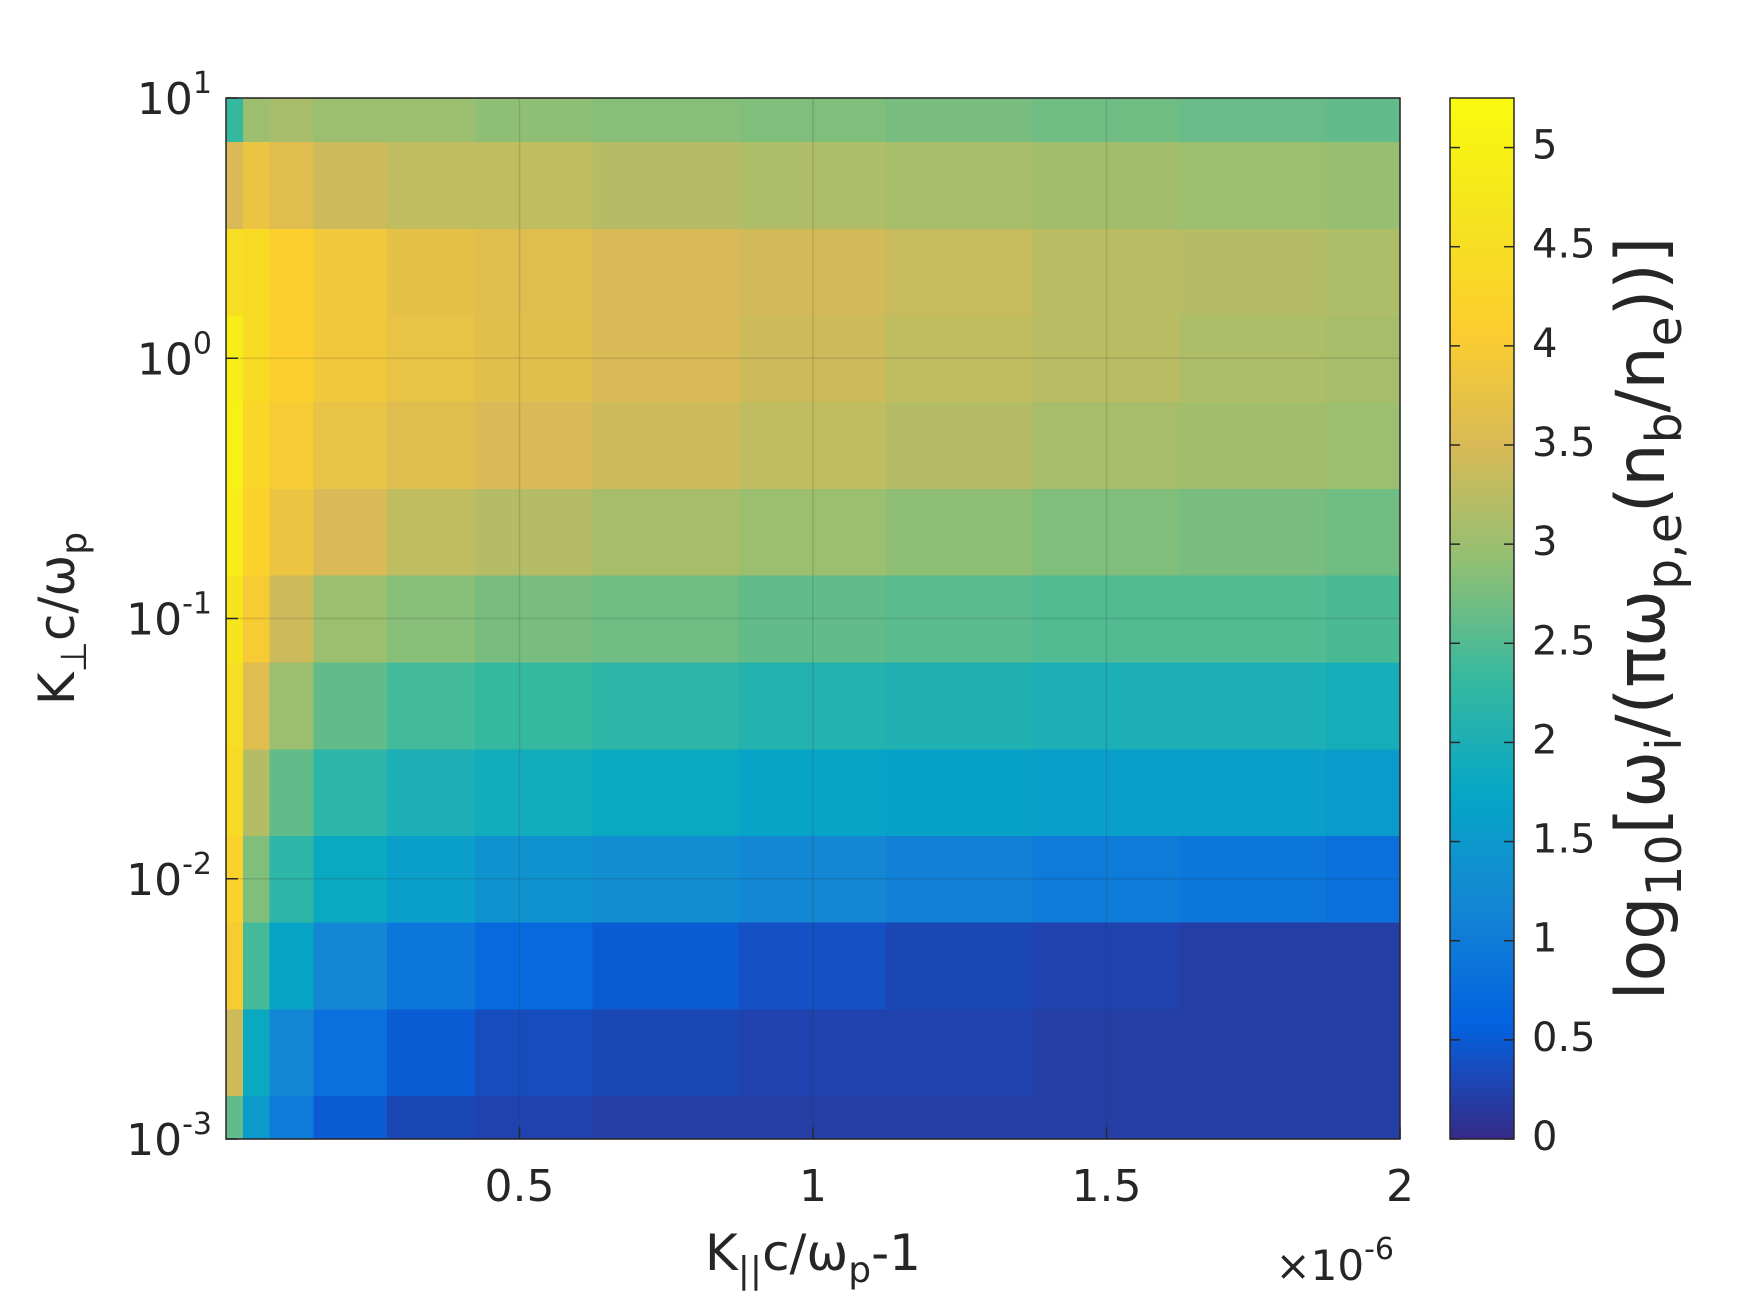  What do you see at coordinates (813, 1186) in the screenshot?
I see `x-tick-label: 1` at bounding box center [813, 1186].